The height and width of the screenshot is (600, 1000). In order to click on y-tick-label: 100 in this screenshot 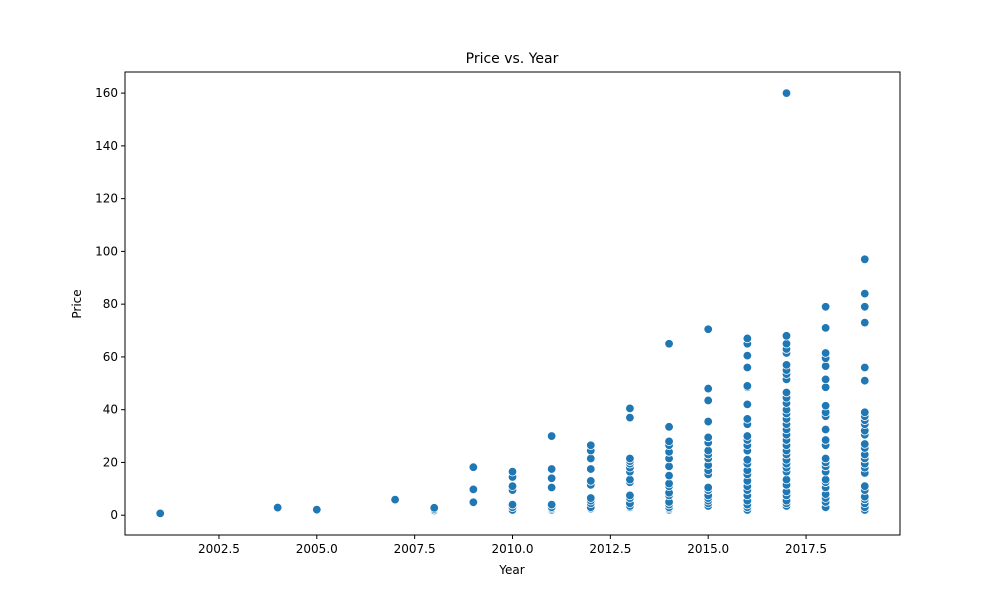, I will do `click(106, 251)`.